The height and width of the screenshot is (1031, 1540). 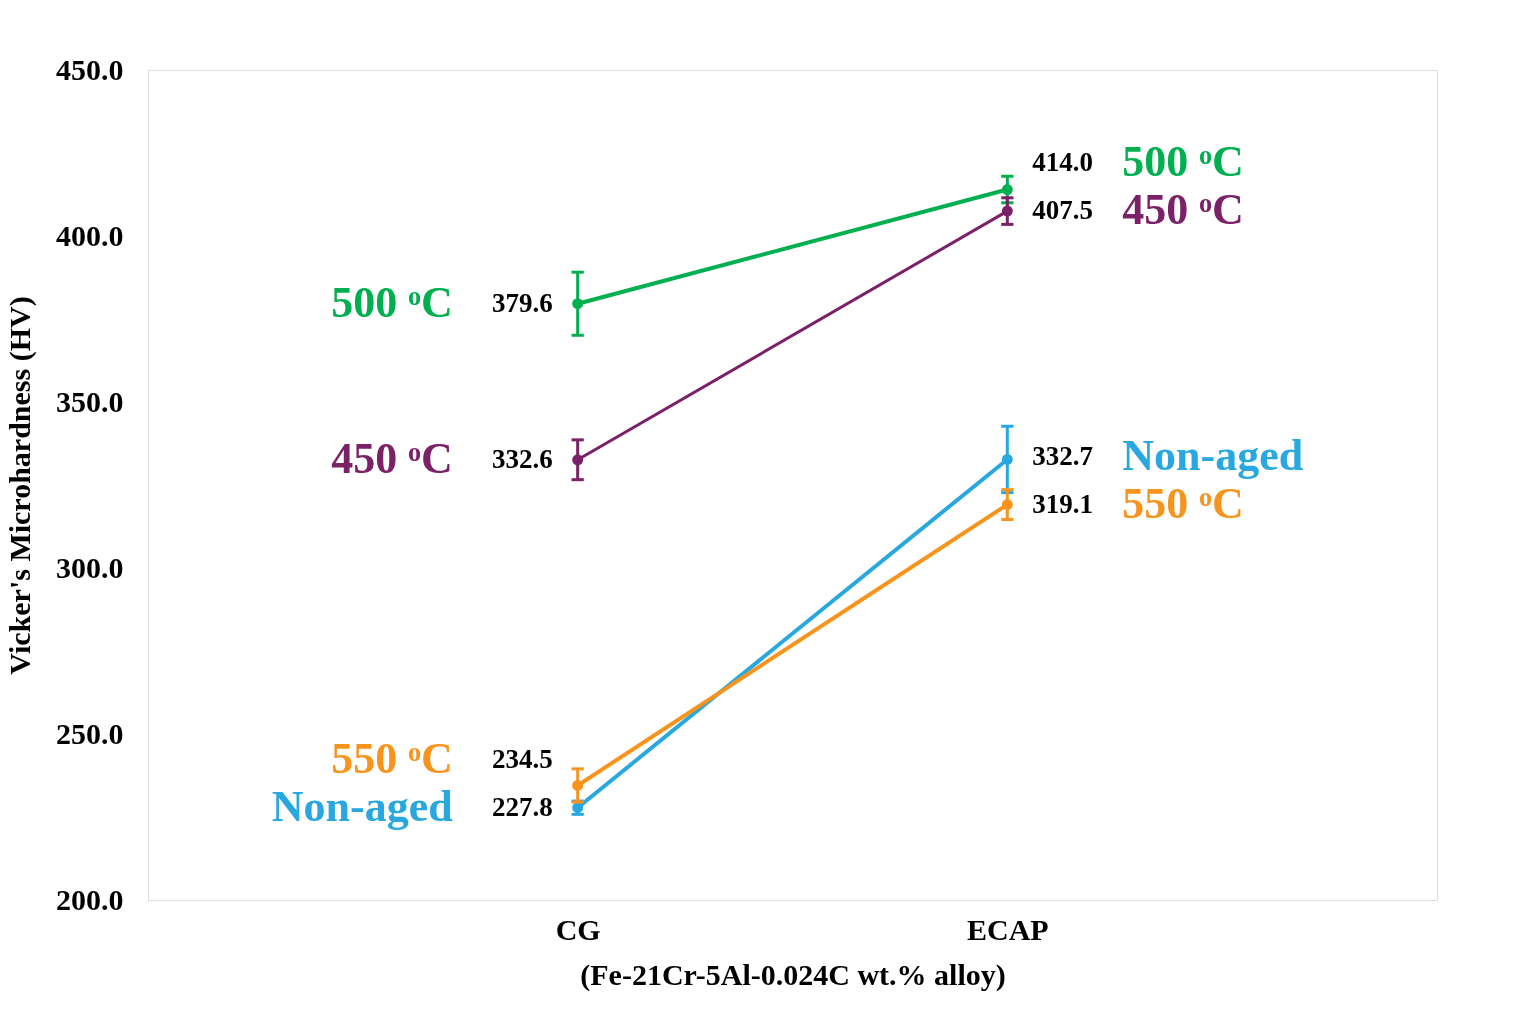 What do you see at coordinates (1063, 162) in the screenshot?
I see `data-label: 414.0` at bounding box center [1063, 162].